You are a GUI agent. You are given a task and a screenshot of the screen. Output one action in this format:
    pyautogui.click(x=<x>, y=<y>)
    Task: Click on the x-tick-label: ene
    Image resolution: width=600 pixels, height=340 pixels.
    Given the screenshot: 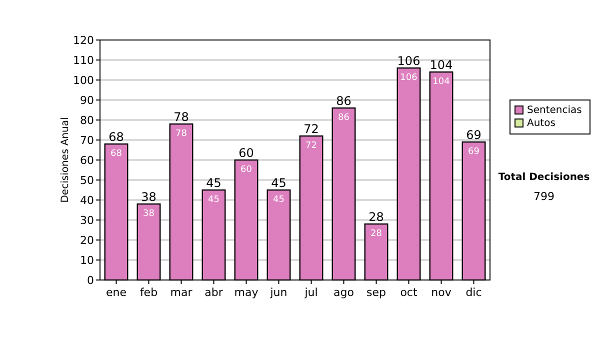 What is the action you would take?
    pyautogui.click(x=116, y=292)
    